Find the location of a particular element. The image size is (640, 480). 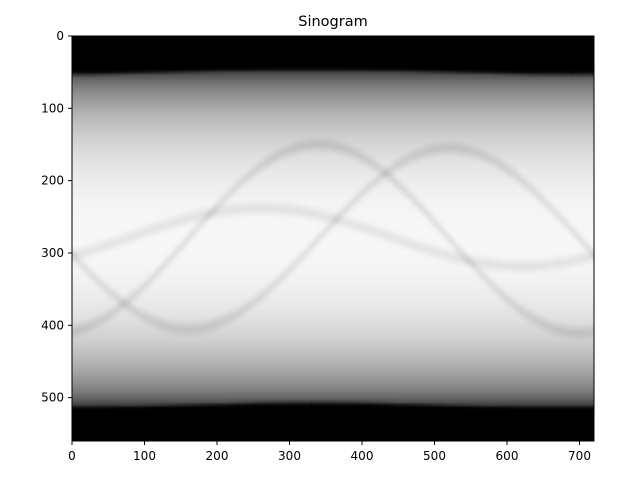

x-axis: 0 100 200 300 400 500 600 700 is located at coordinates (329, 452).